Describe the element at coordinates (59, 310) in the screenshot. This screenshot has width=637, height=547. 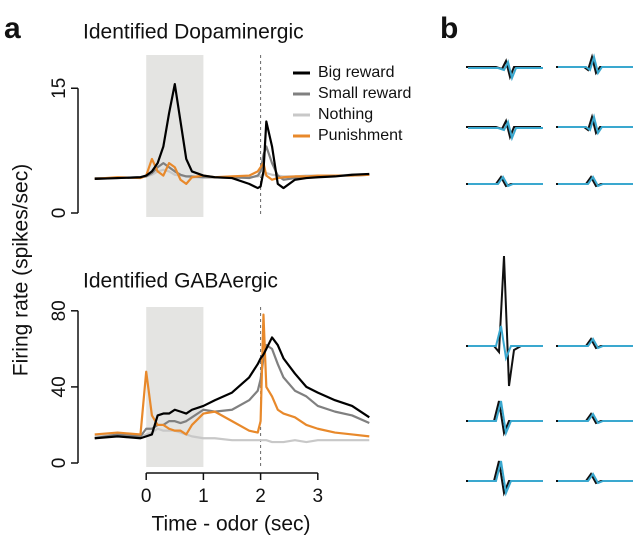
I see `y-tick-label: 80` at that location.